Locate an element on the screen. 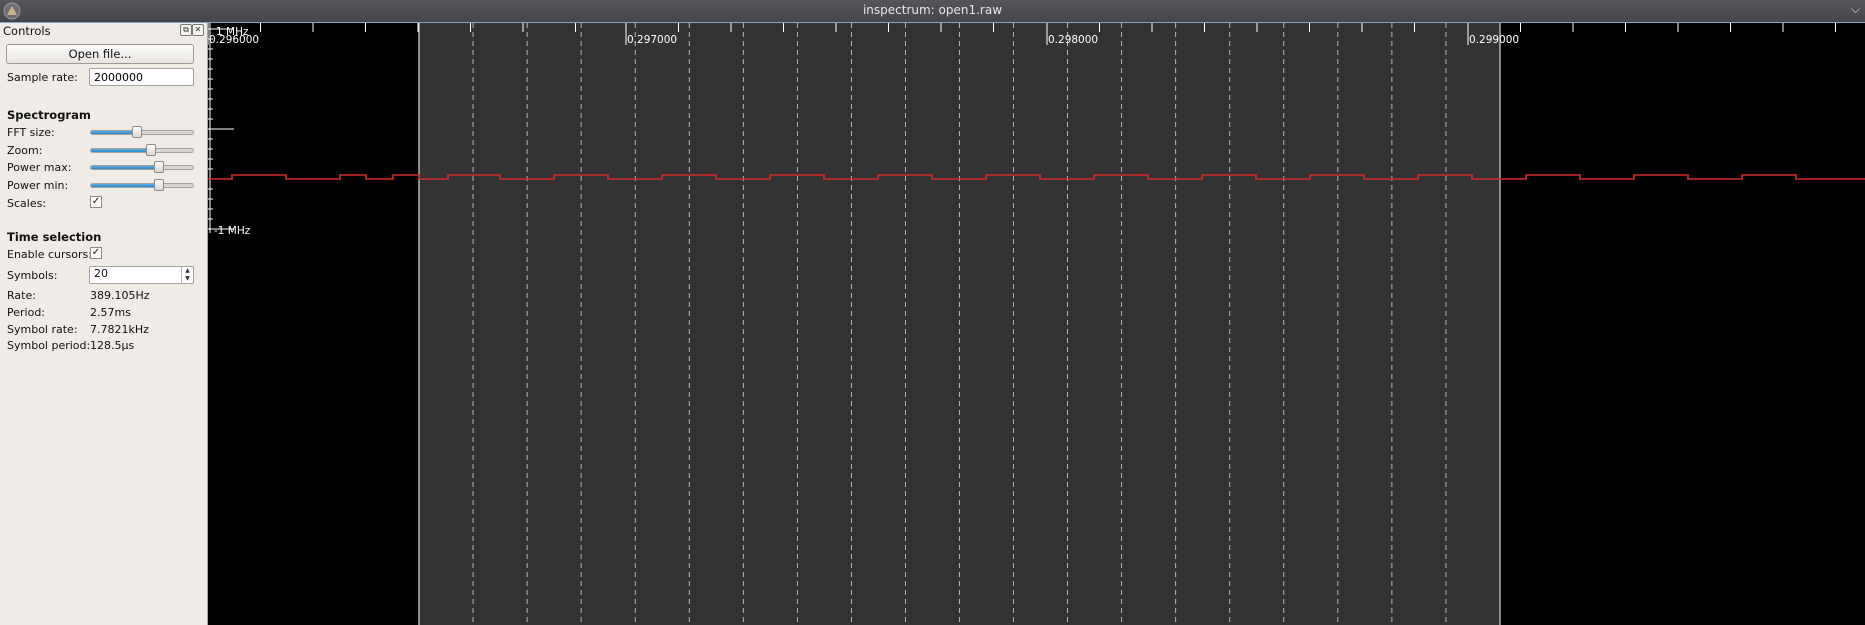 The image size is (1865, 625). close-icon: ✕ is located at coordinates (198, 30).